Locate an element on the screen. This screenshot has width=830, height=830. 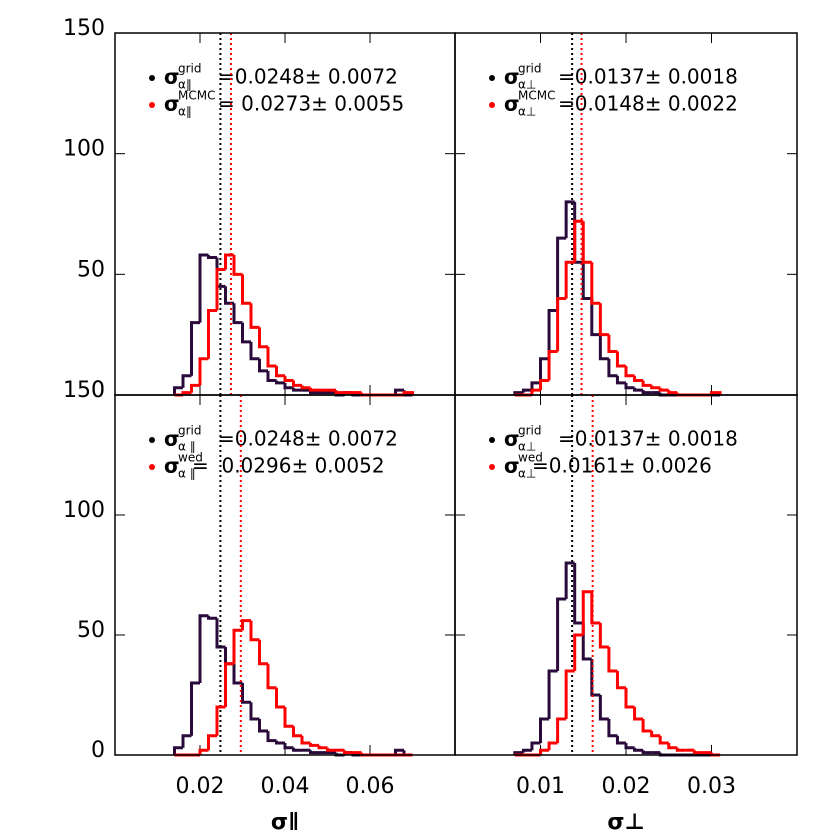
x-axis-label: σ∥ is located at coordinates (285, 820).